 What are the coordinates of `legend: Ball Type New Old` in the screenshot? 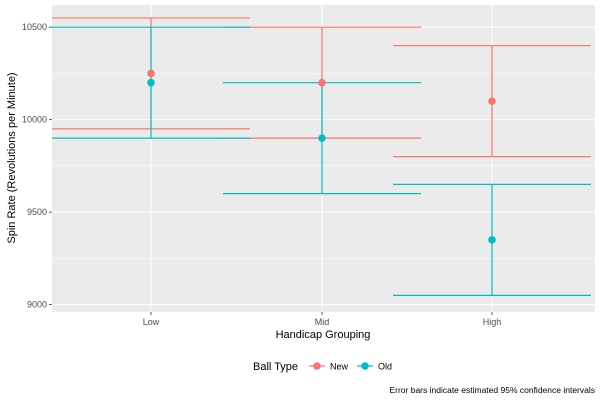 It's located at (322, 367).